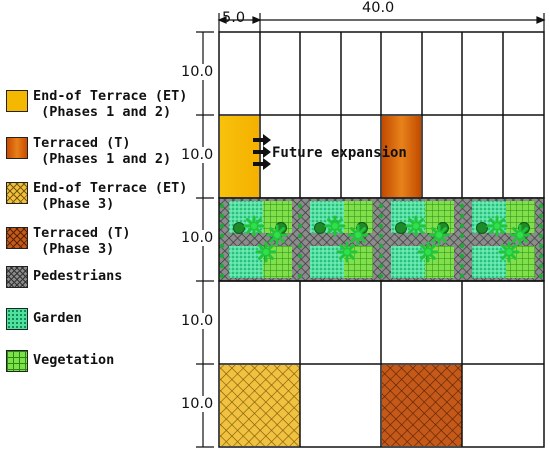 This screenshot has height=457, width=550. What do you see at coordinates (197, 238) in the screenshot?
I see `dimension-label-row-3: 10.0` at bounding box center [197, 238].